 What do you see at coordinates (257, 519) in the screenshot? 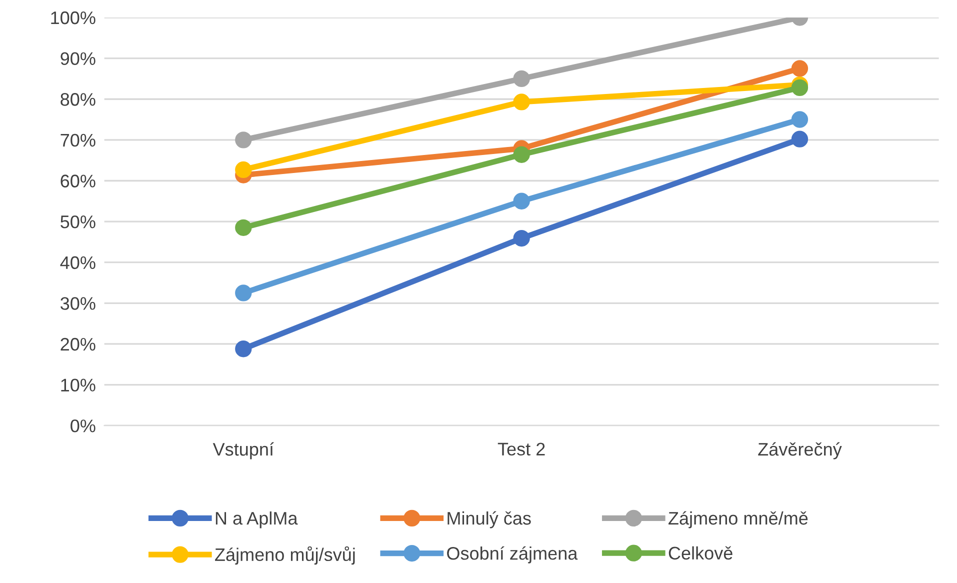
I see `legend-label: N a AplMa` at bounding box center [257, 519].